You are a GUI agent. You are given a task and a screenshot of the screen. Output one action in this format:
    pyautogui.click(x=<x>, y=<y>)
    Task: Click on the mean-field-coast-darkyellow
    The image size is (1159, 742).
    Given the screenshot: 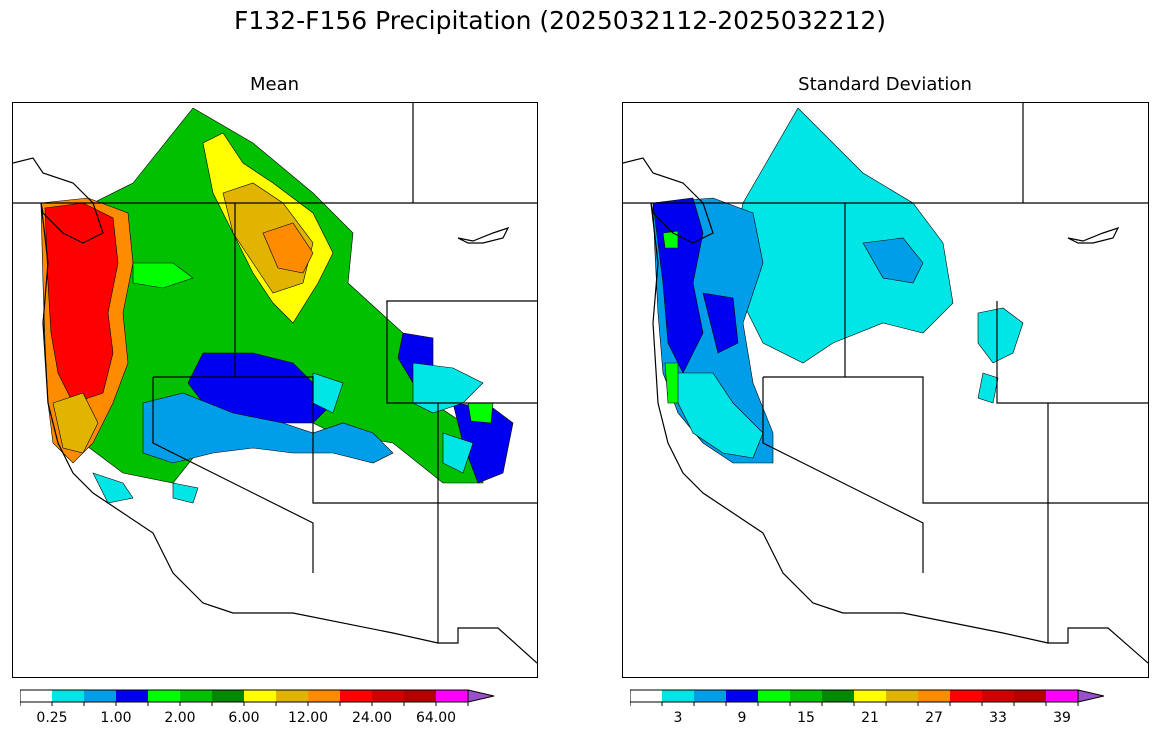 What is the action you would take?
    pyautogui.click(x=75, y=423)
    